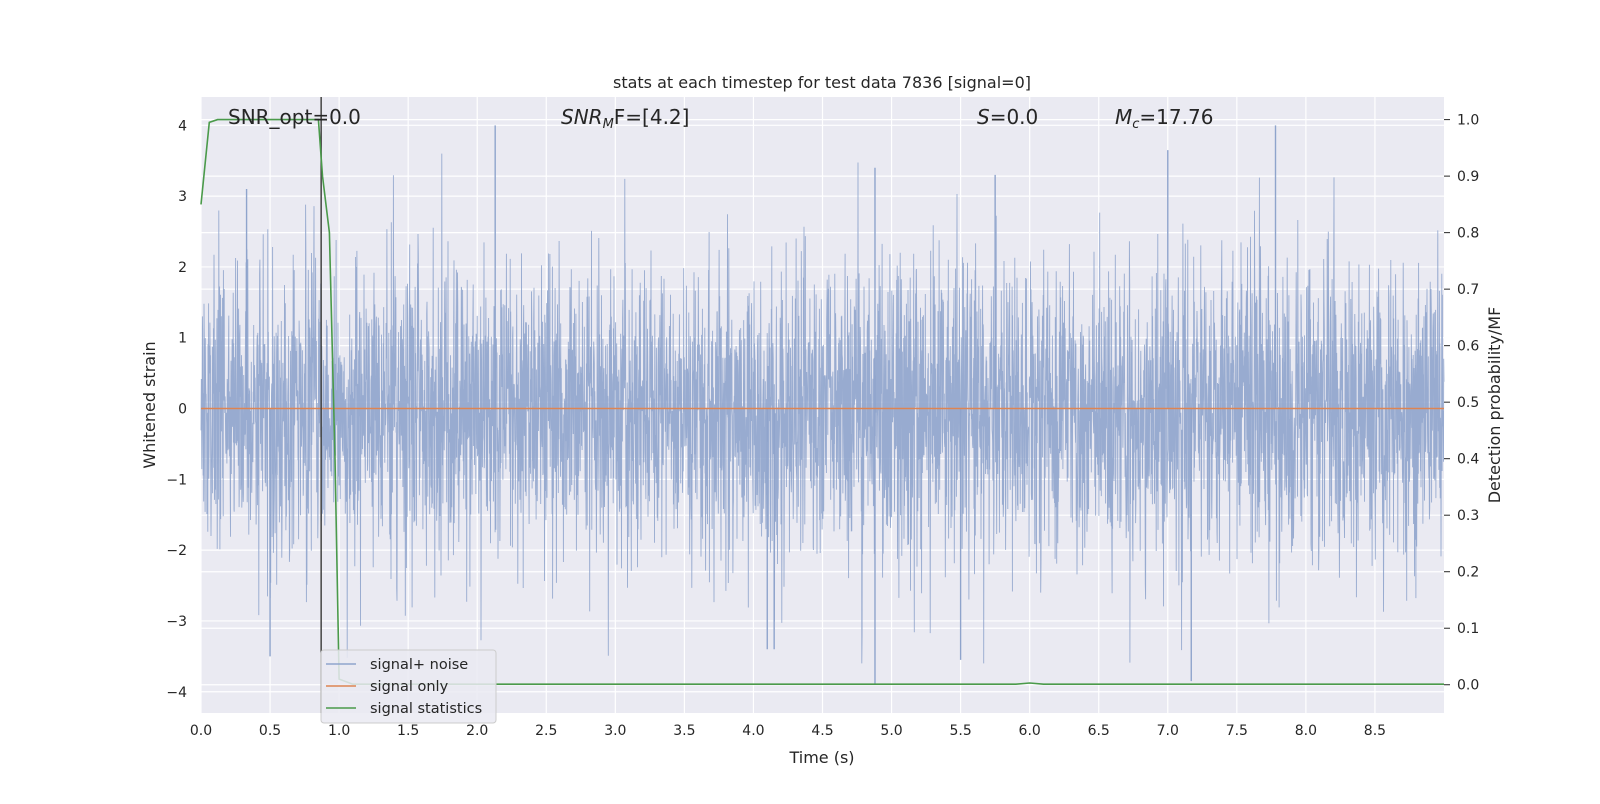 The height and width of the screenshot is (804, 1600). What do you see at coordinates (684, 731) in the screenshot?
I see `x-tick-label: 3.5` at bounding box center [684, 731].